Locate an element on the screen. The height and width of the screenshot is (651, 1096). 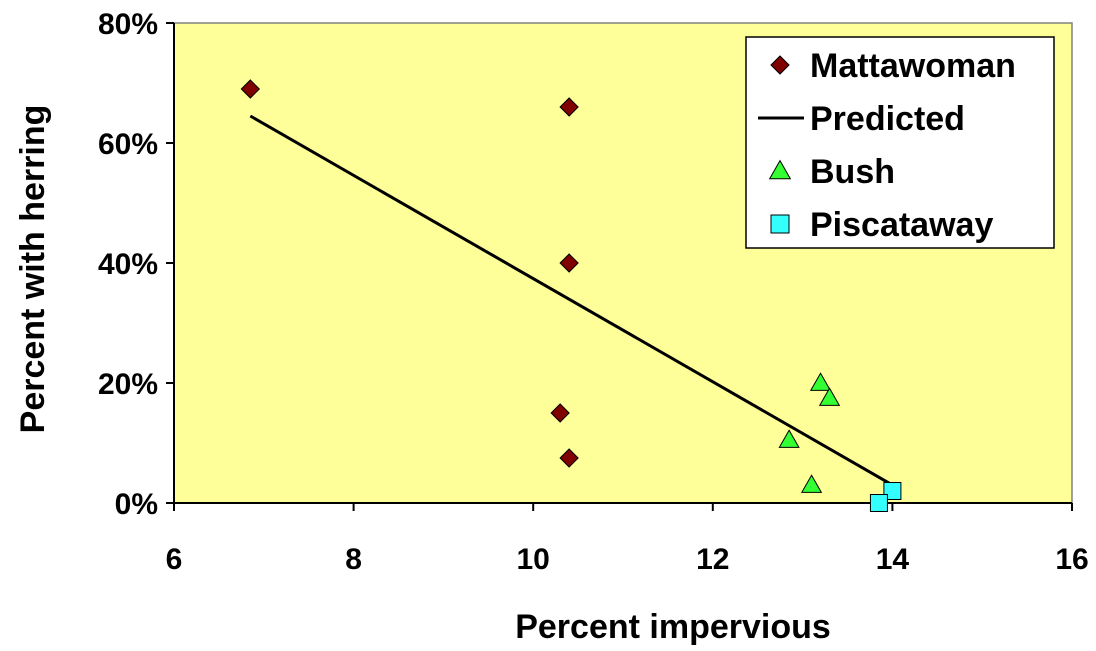
y-tick-label: 80% is located at coordinates (128, 24).